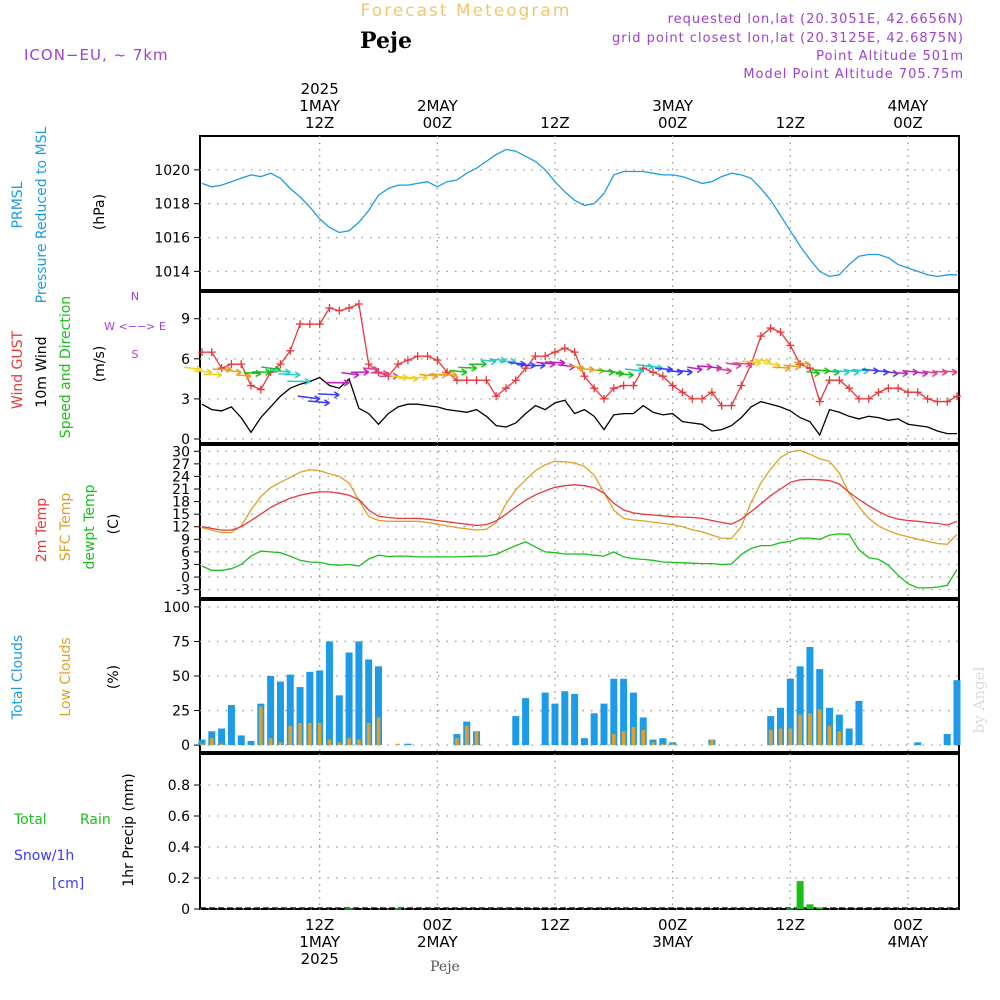 Image resolution: width=1000 pixels, height=1000 pixels. Describe the element at coordinates (172, 171) in the screenshot. I see `pressure-ytick-label: 1020` at that location.